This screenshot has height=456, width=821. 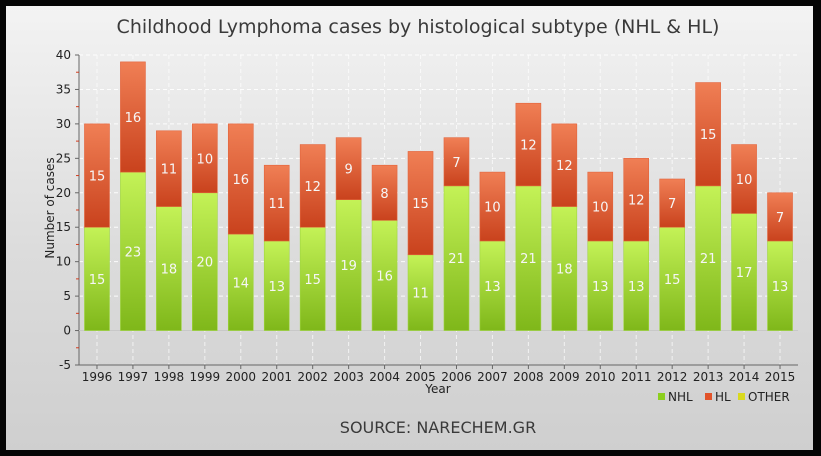 I want to click on x-tick-label: 2007, so click(x=492, y=377).